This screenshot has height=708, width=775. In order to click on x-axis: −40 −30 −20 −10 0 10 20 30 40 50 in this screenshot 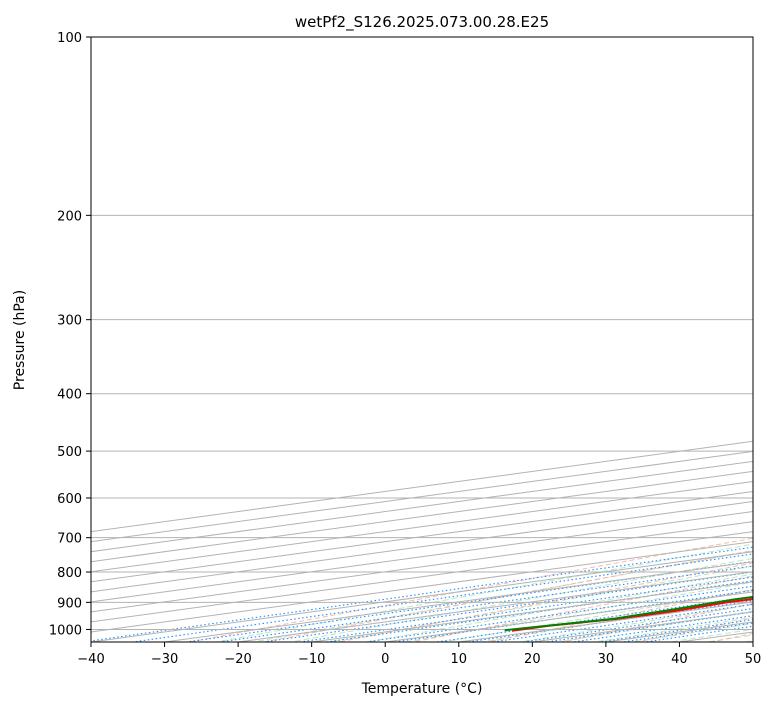, I will do `click(419, 654)`.